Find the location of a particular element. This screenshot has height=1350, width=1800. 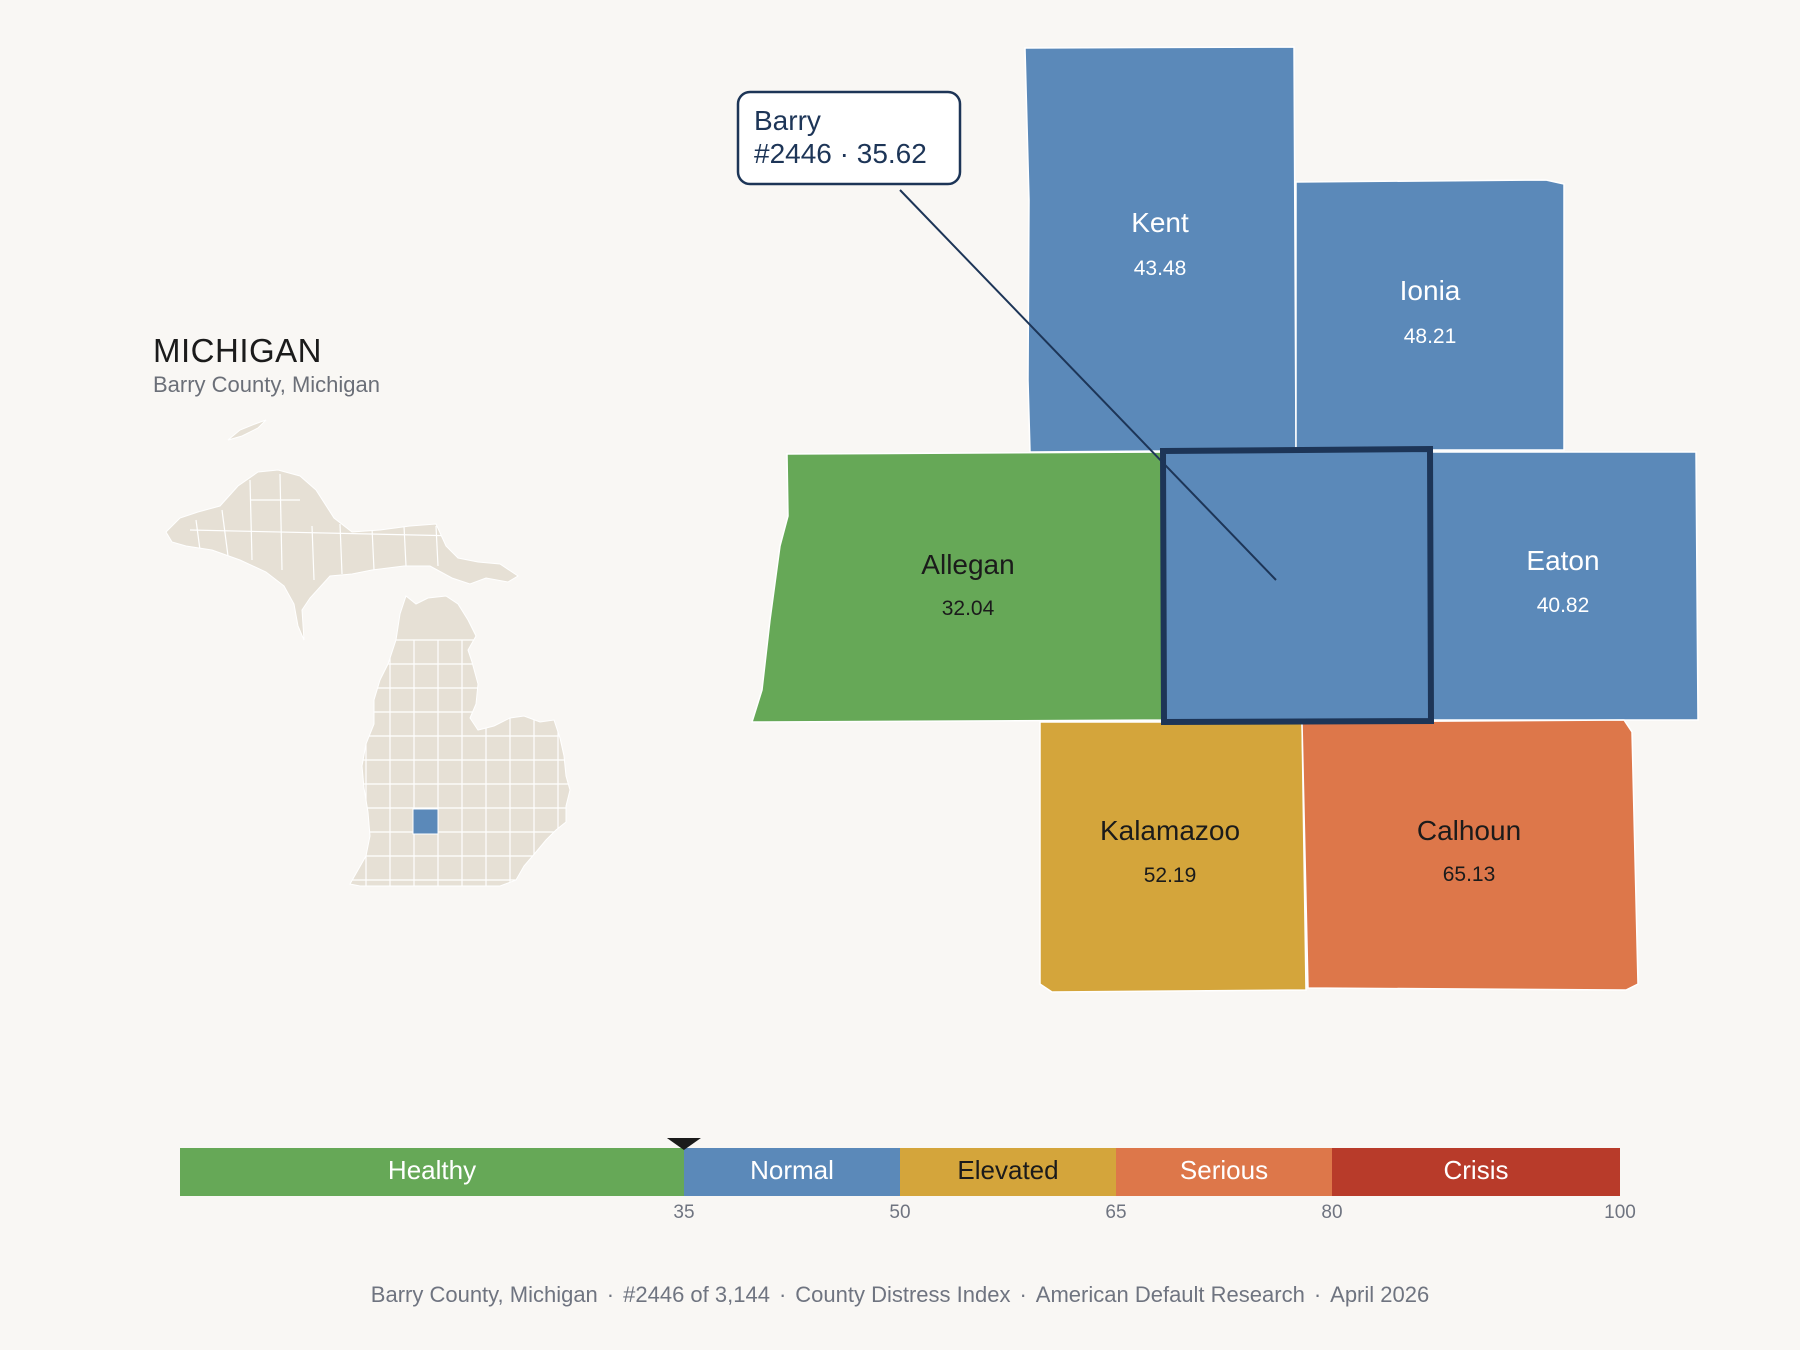

county-ionia: Ionia 48.21 is located at coordinates (1430, 315).